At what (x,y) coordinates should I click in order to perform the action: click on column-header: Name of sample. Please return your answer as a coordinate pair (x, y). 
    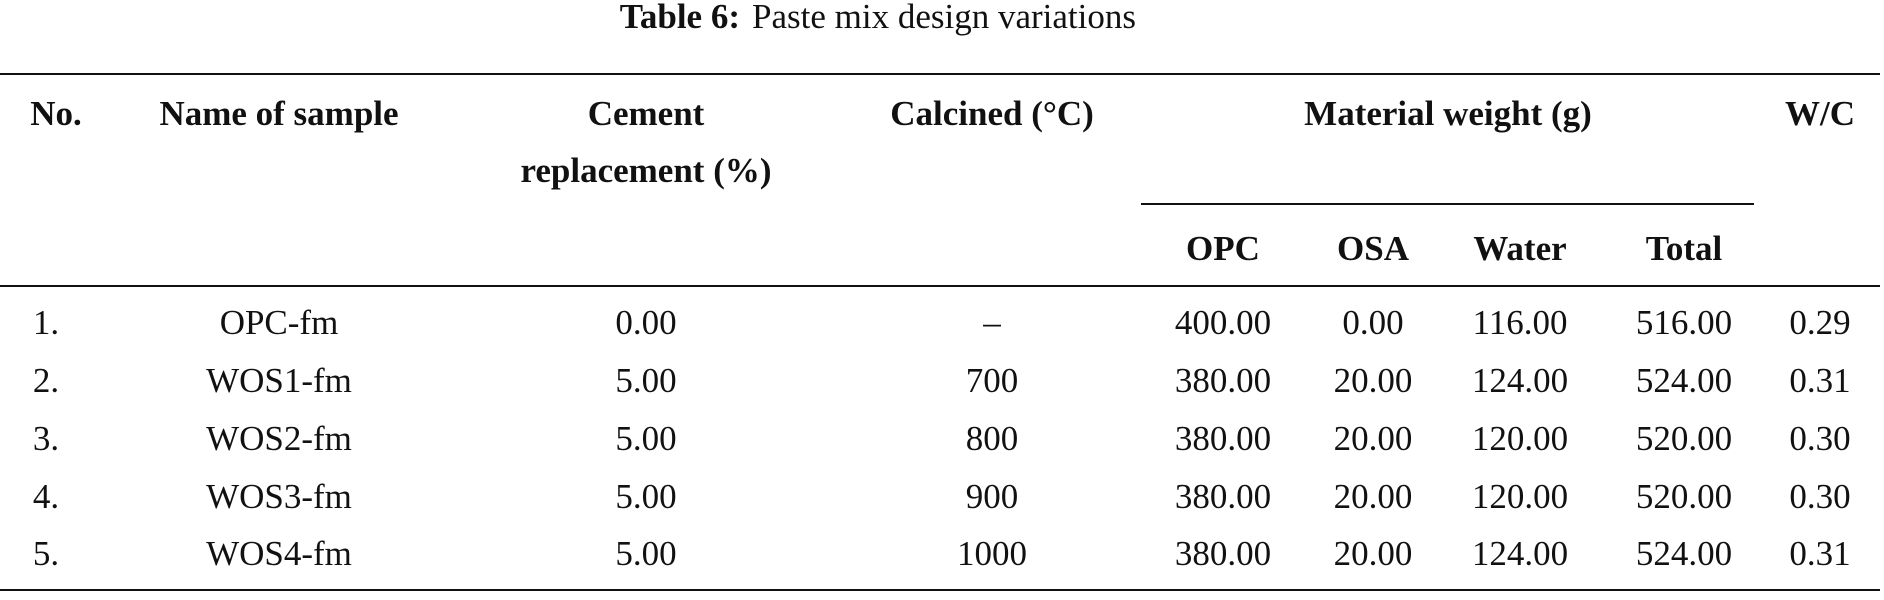
    Looking at the image, I should click on (278, 113).